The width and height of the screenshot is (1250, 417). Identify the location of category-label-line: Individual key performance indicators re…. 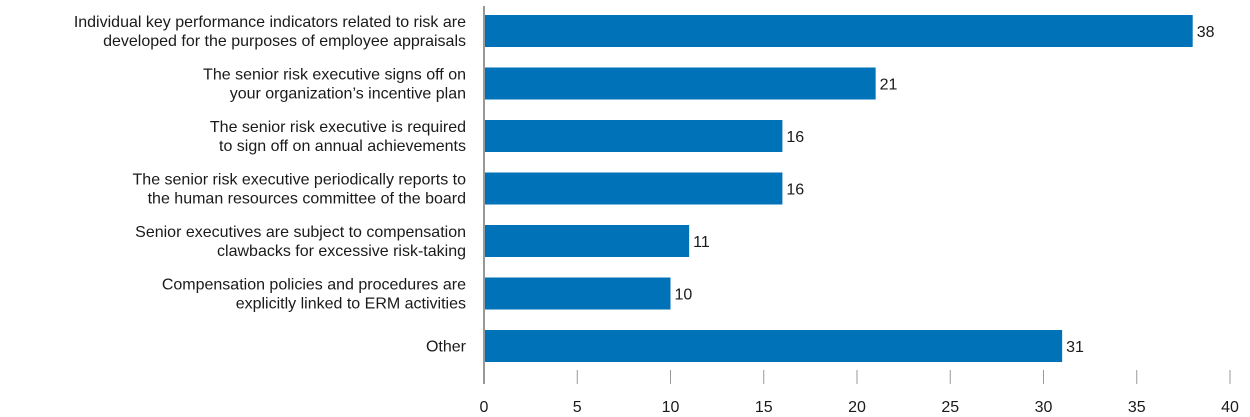
(270, 22).